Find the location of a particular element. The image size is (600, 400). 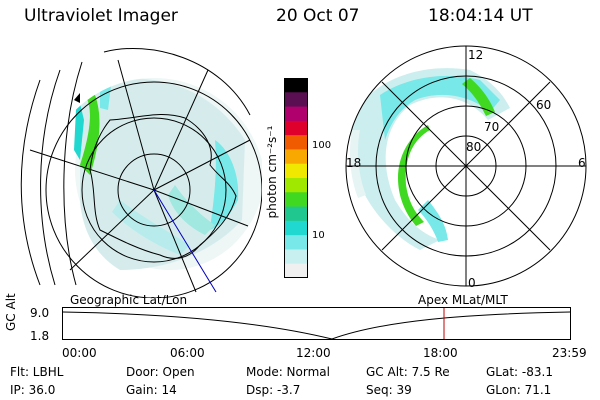

timeline-left-title: Geographic Lat/Lon is located at coordinates (129, 300).